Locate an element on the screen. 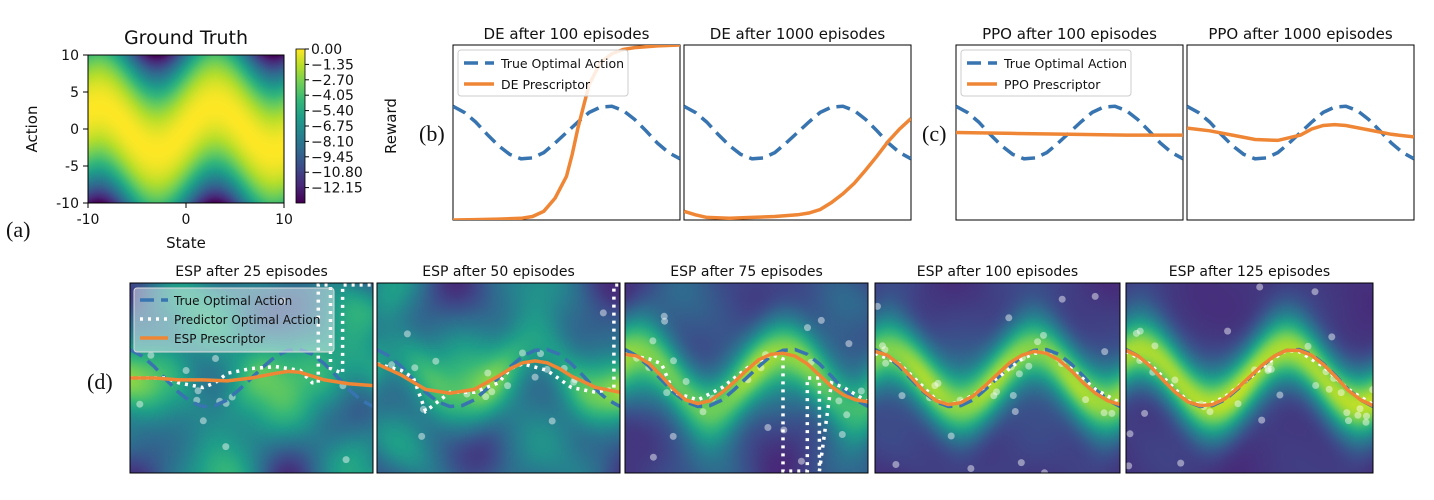 This screenshot has height=500, width=1434. colorbar-tick-label: −8.10 is located at coordinates (332, 142).